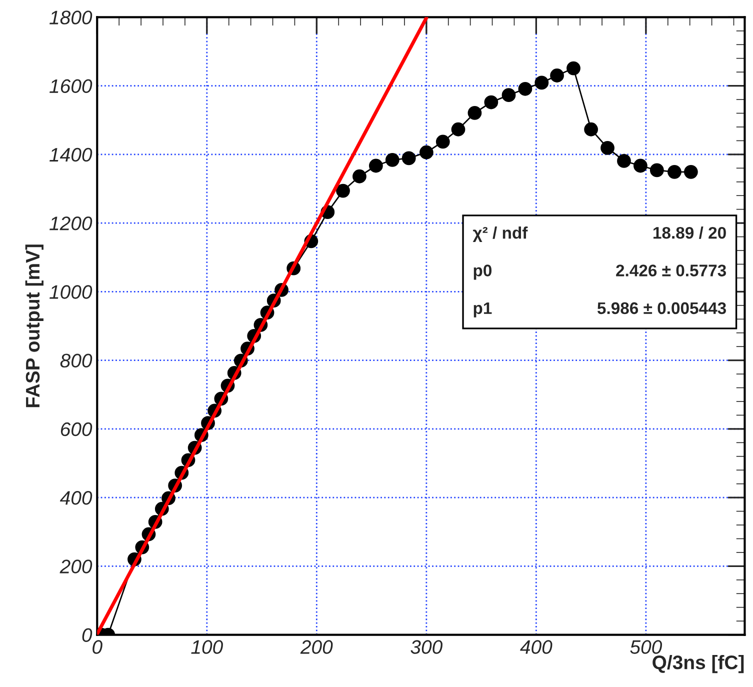  I want to click on y-tick-label: 400, so click(76, 498).